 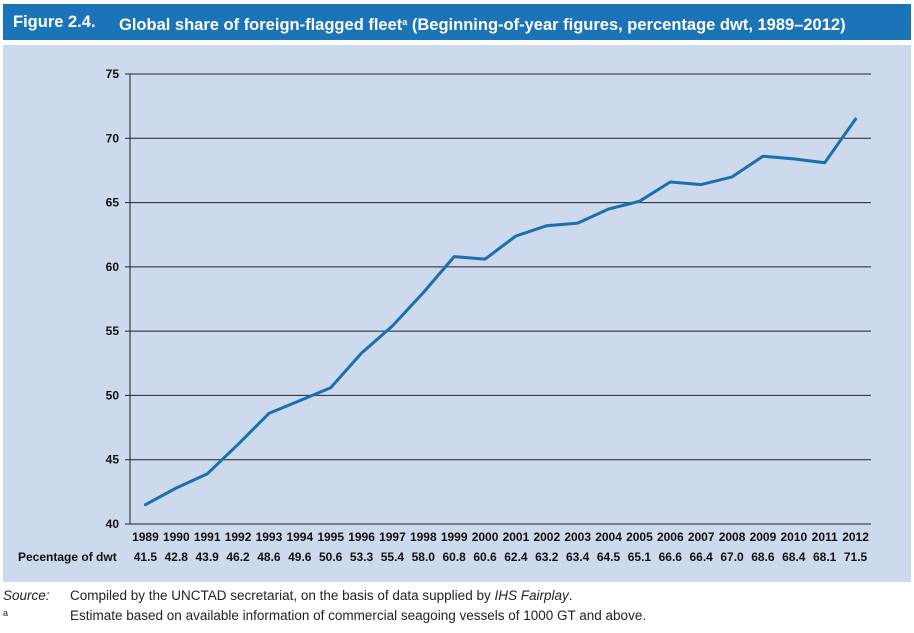 What do you see at coordinates (113, 138) in the screenshot?
I see `y-tick-label-70: 70` at bounding box center [113, 138].